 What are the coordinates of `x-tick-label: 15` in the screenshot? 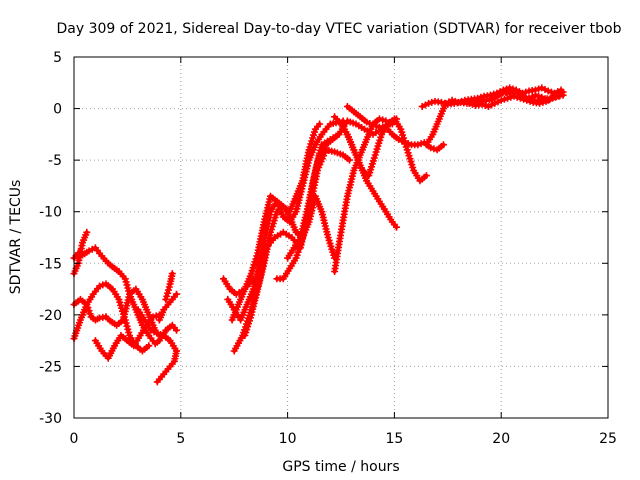 It's located at (394, 439).